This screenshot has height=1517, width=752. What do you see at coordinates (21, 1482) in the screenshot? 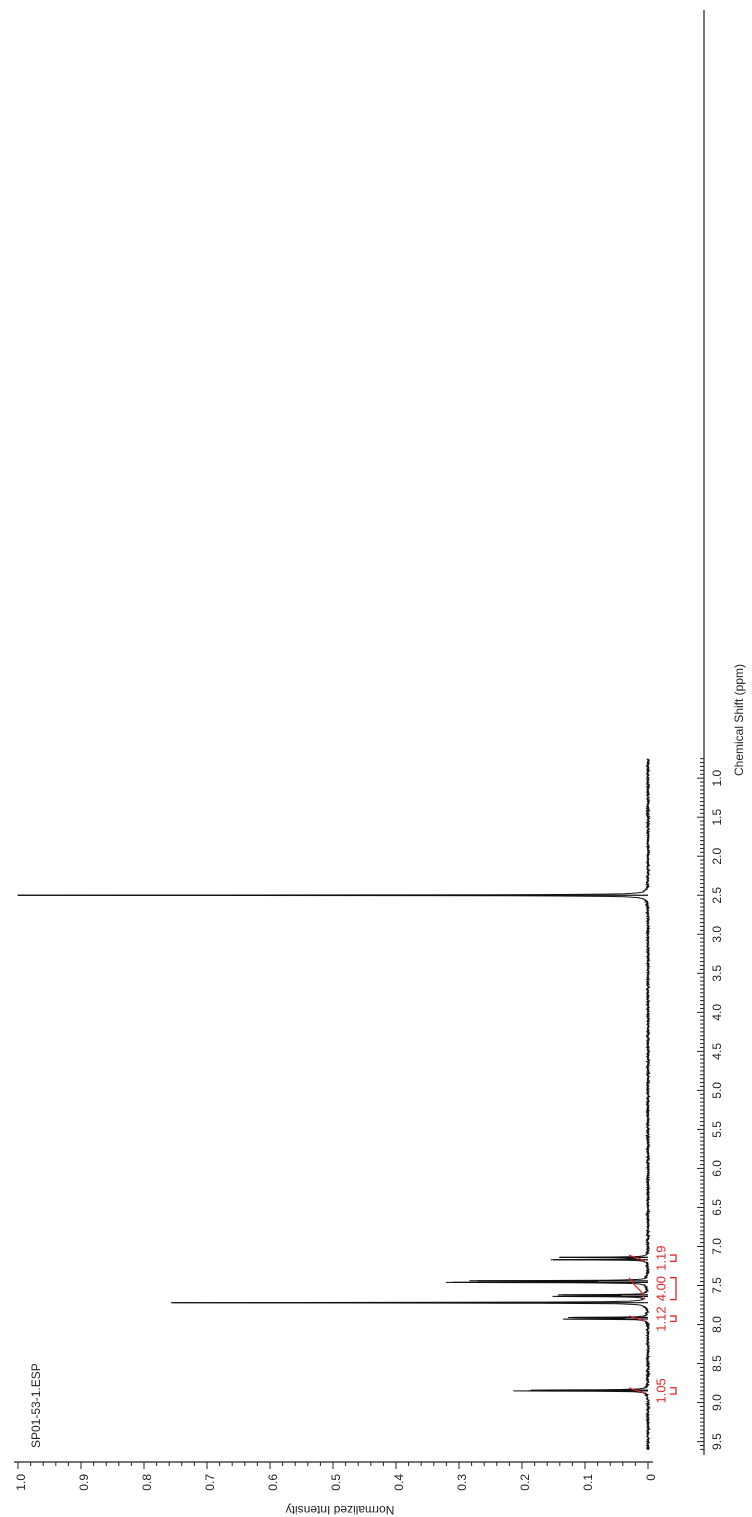
I see `y-tick-label: 1.0` at bounding box center [21, 1482].